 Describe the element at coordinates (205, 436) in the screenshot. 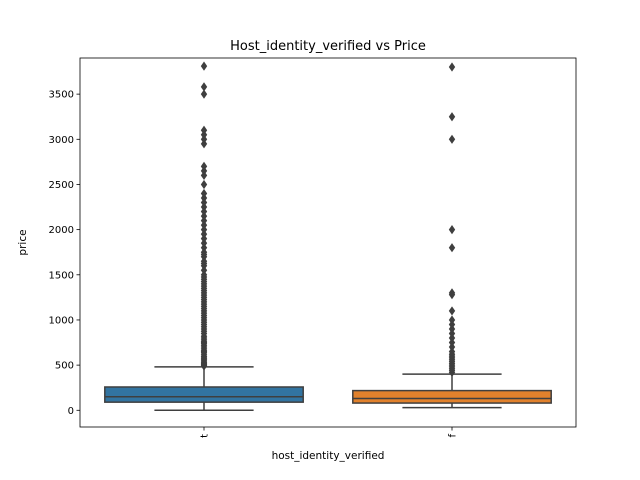

I see `x-tick-label: t` at that location.